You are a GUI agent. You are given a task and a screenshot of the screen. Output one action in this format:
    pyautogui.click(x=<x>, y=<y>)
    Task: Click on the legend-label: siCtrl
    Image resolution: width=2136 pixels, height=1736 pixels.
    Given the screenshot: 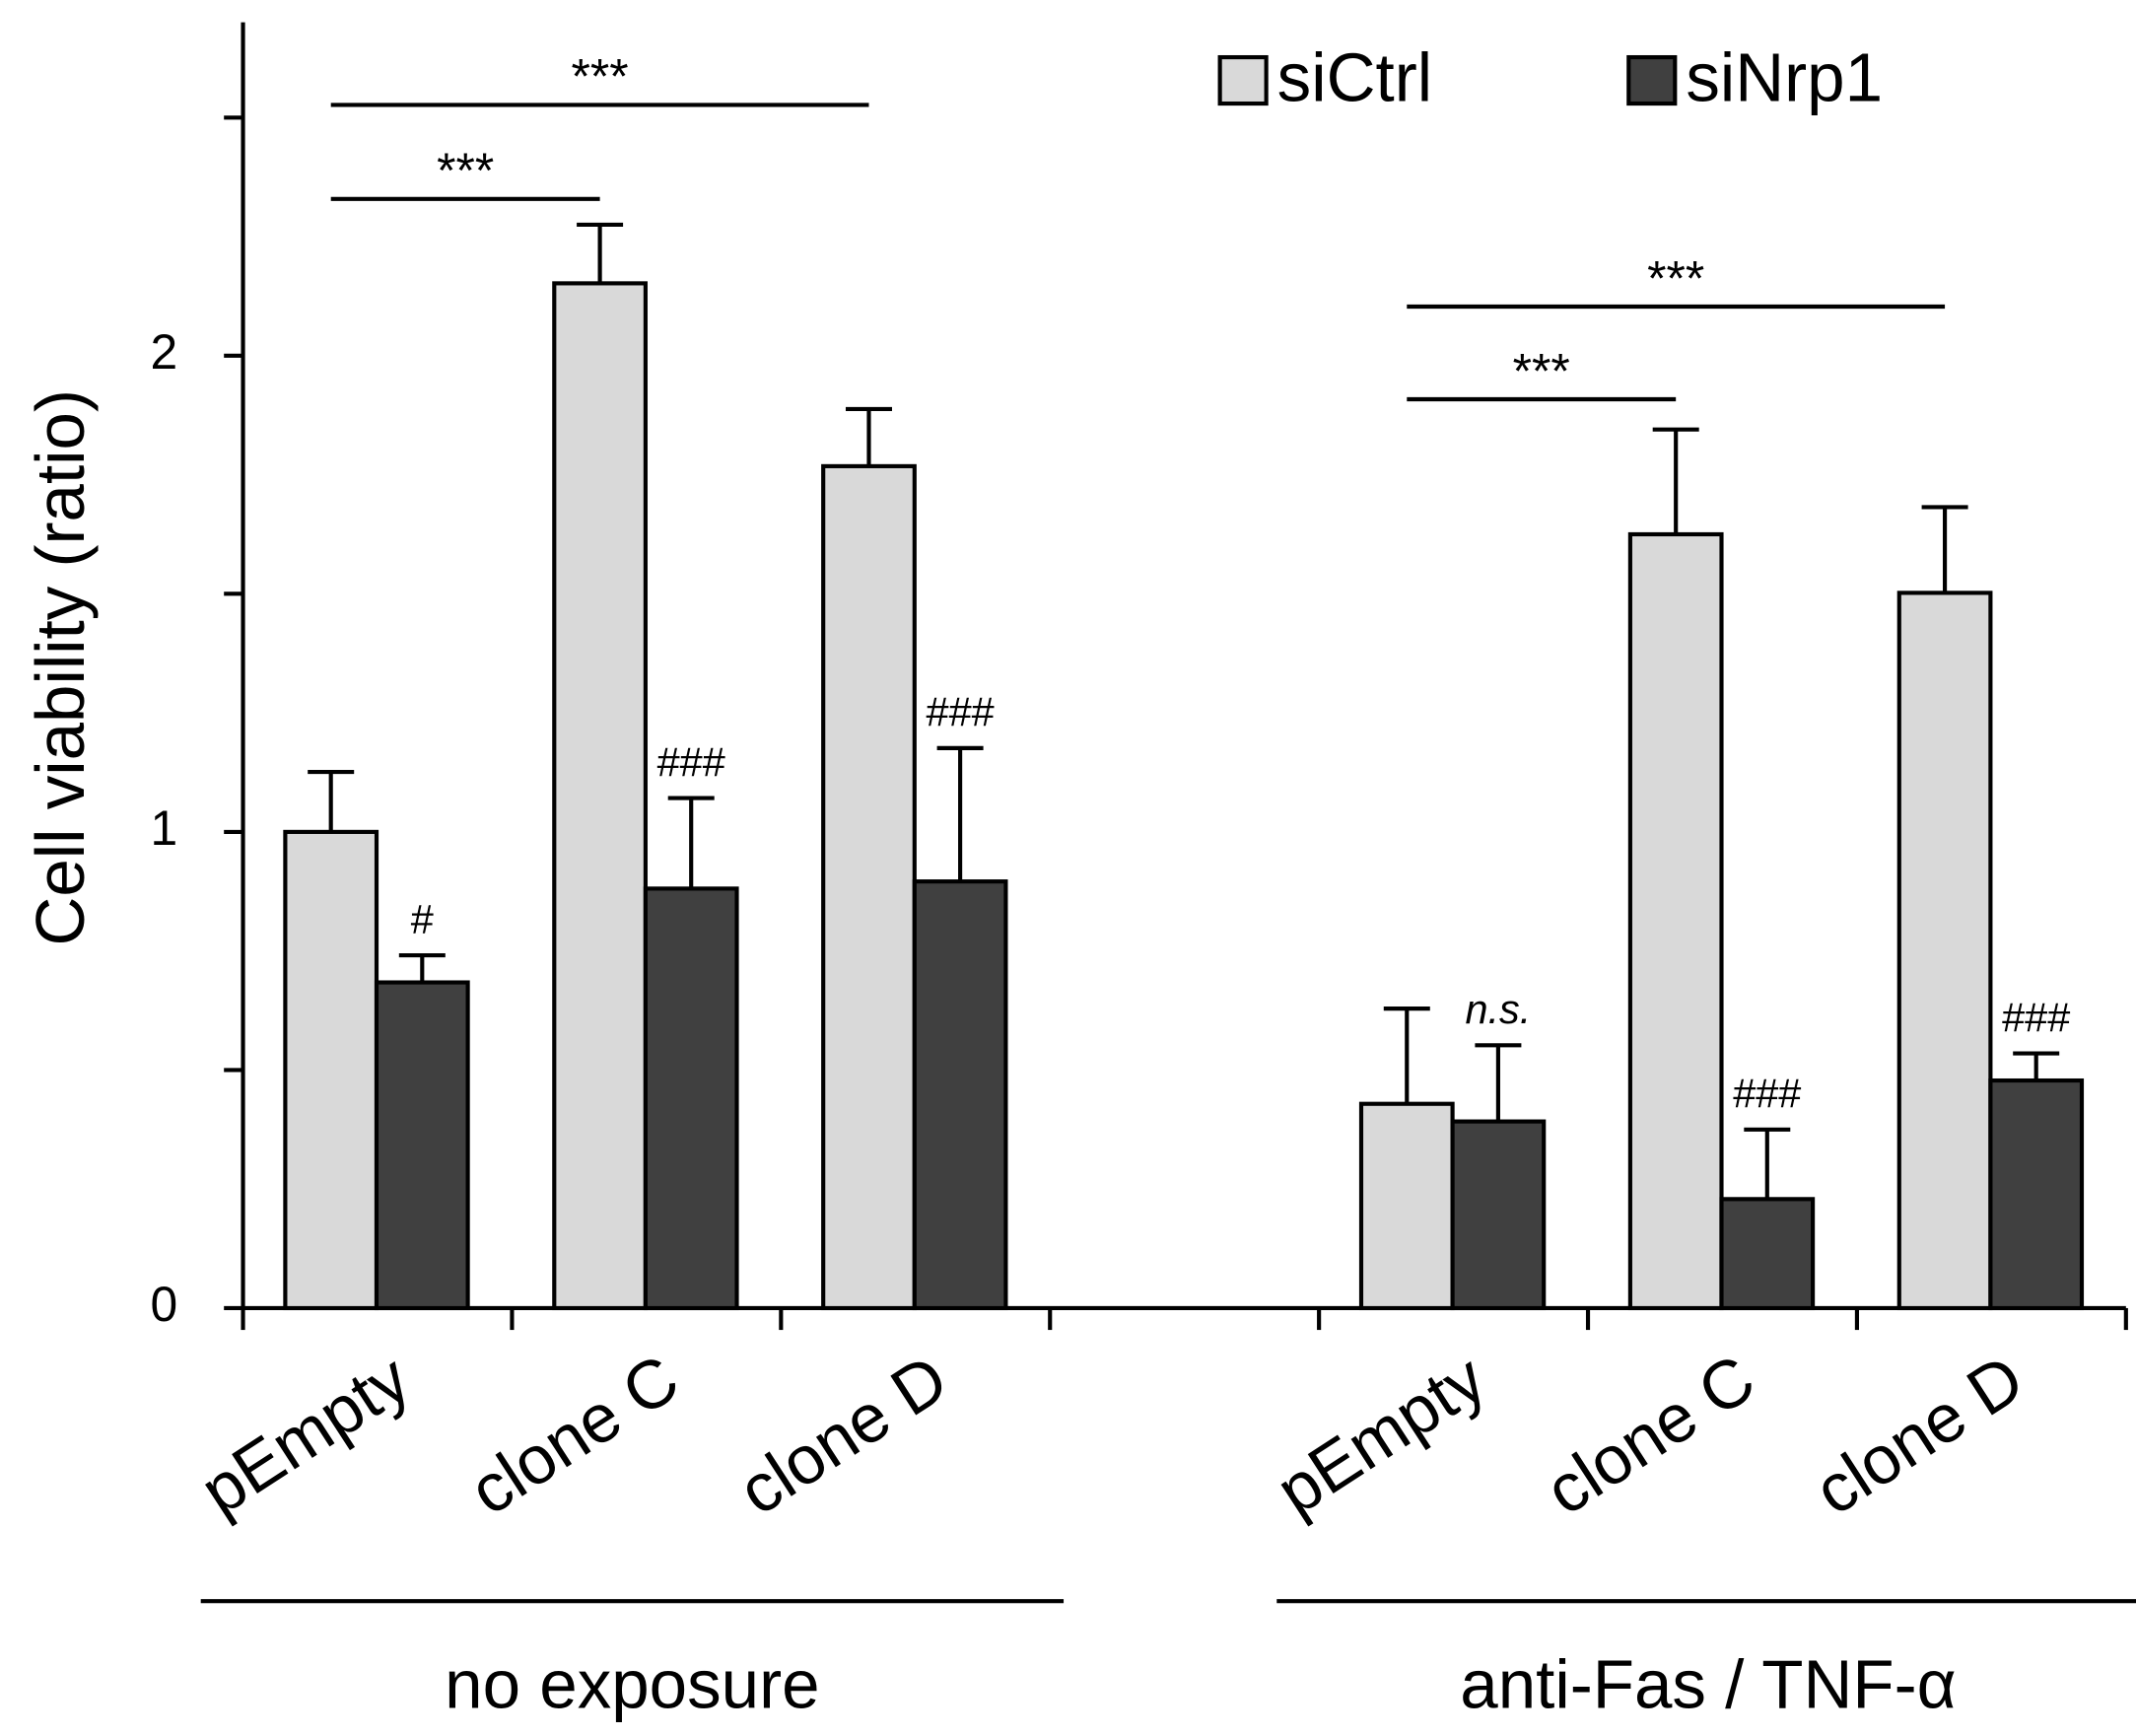 What is the action you would take?
    pyautogui.click(x=1354, y=77)
    